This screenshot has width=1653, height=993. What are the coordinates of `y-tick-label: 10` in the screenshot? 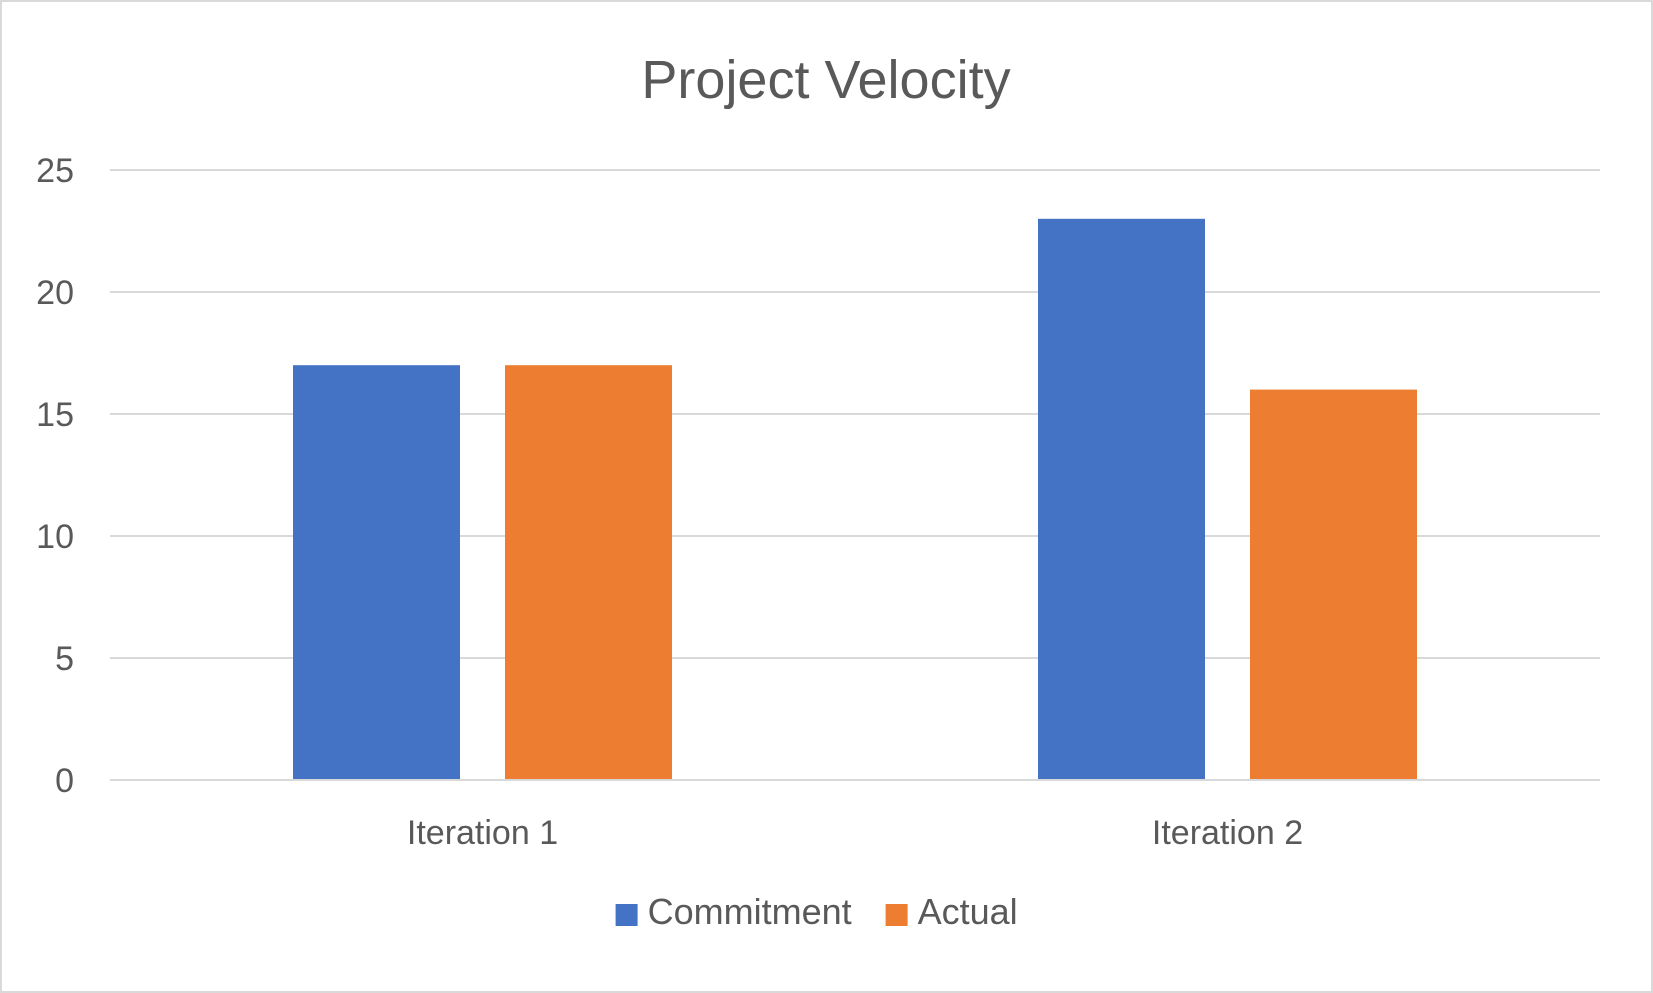 It's located at (55, 537).